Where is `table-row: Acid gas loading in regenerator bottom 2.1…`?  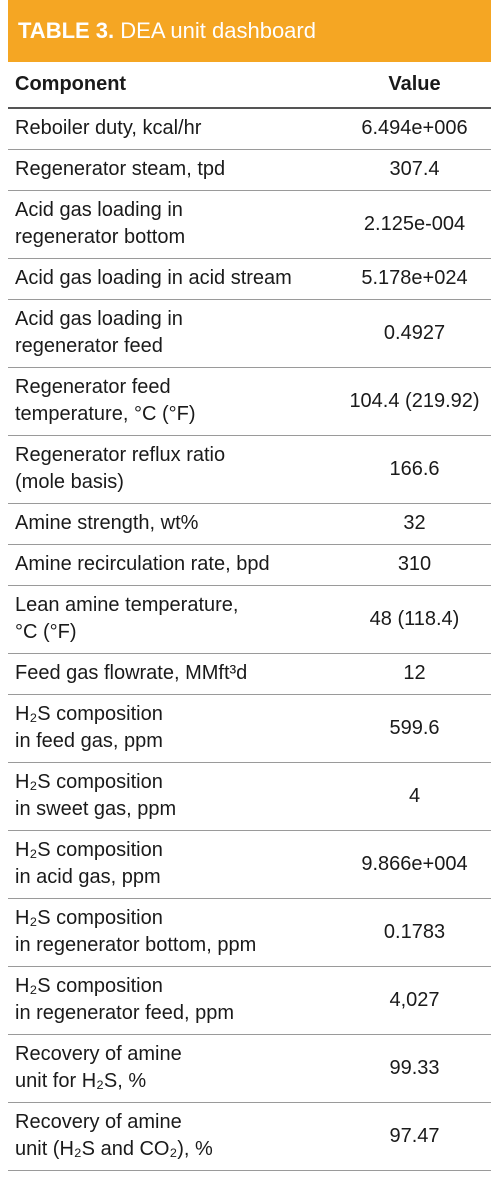 table-row: Acid gas loading in regenerator bottom 2.1… is located at coordinates (249, 224).